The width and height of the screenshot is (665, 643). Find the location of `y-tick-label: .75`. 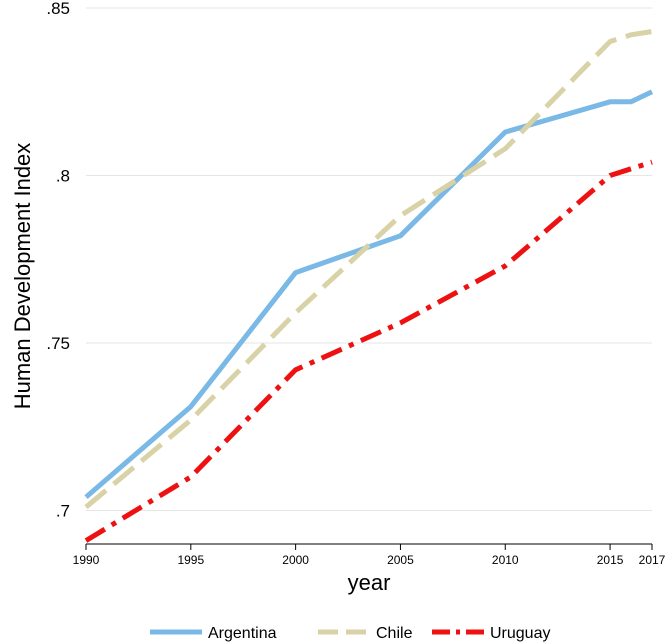

y-tick-label: .75 is located at coordinates (58, 343).